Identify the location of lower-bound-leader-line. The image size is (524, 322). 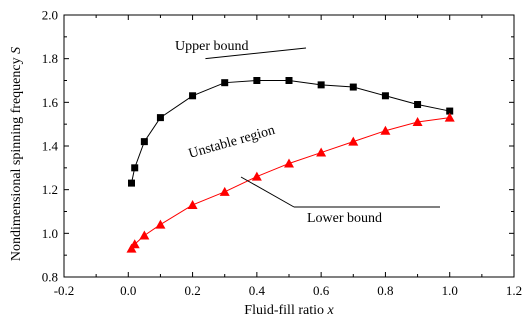
(267, 192).